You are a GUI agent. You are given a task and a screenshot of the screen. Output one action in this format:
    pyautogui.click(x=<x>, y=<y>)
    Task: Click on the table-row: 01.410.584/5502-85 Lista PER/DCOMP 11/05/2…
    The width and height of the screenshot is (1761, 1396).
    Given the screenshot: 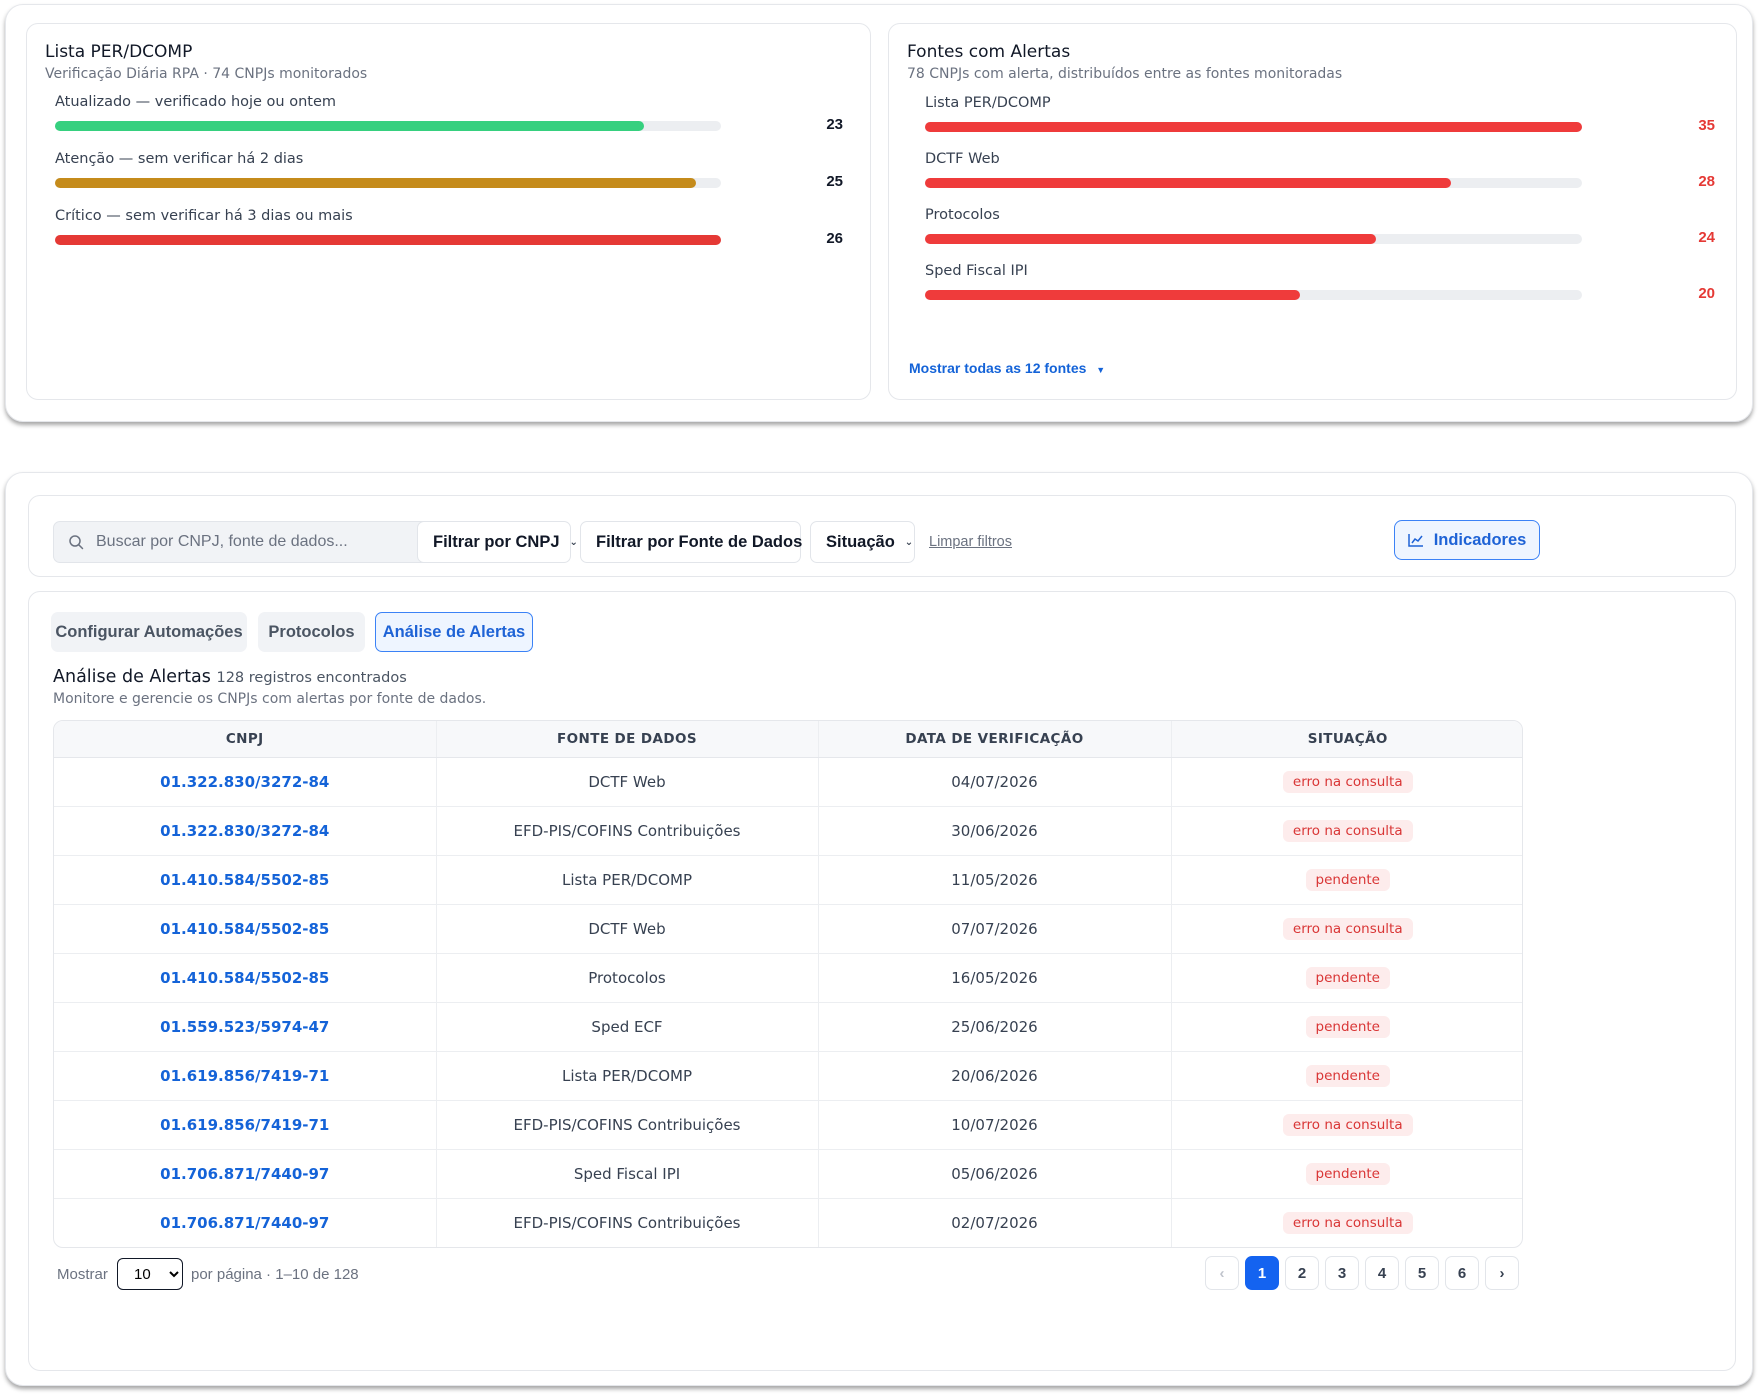 What is the action you would take?
    pyautogui.click(x=788, y=879)
    